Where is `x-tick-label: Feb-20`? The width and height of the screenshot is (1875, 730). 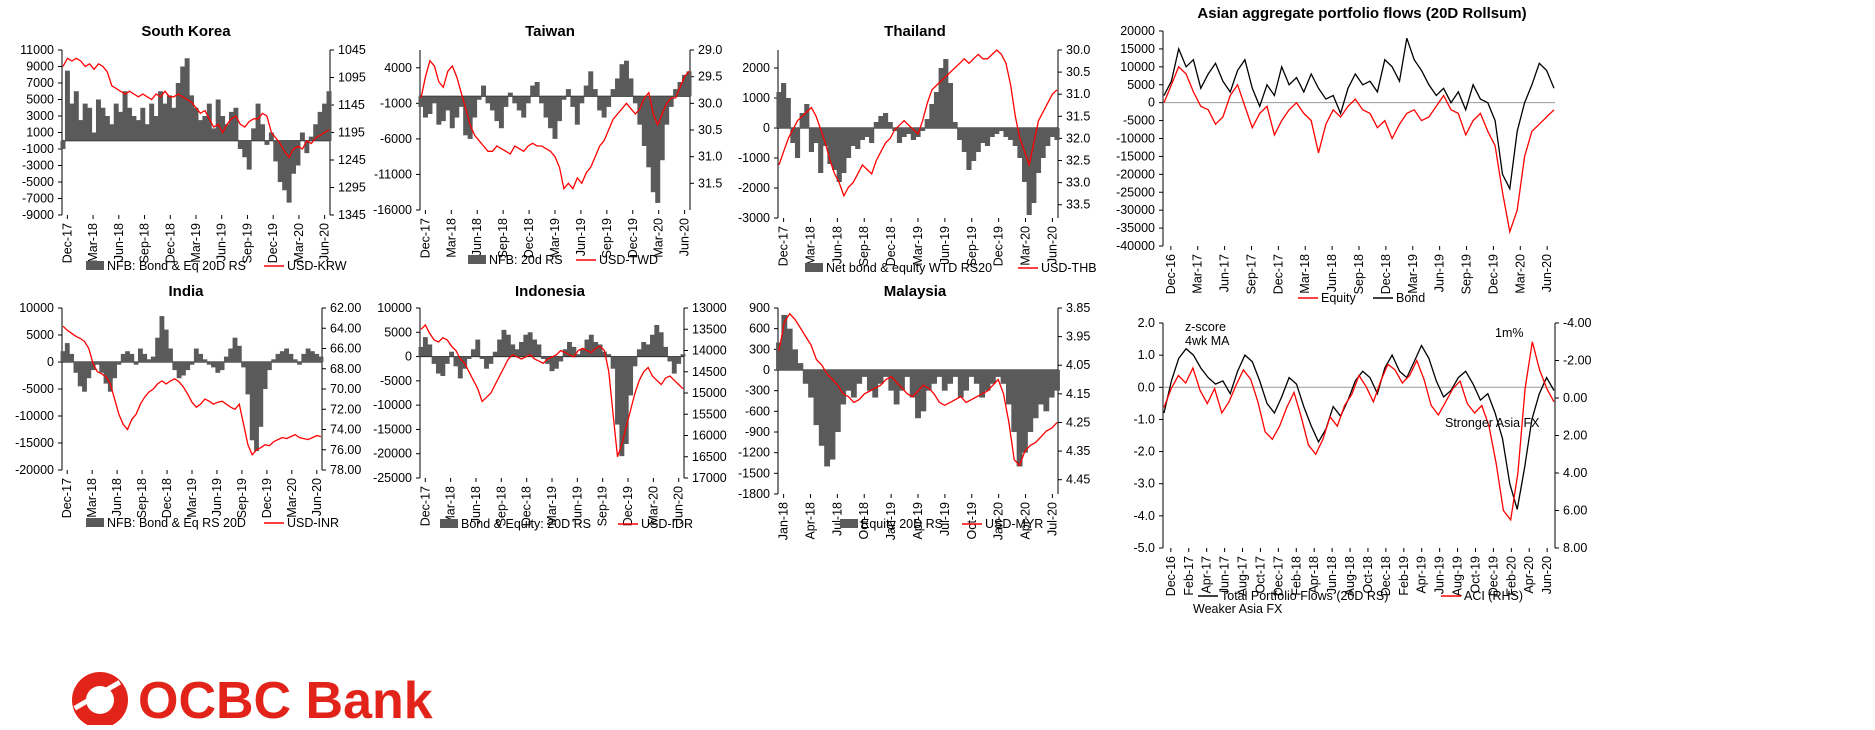 x-tick-label: Feb-20 is located at coordinates (1511, 576).